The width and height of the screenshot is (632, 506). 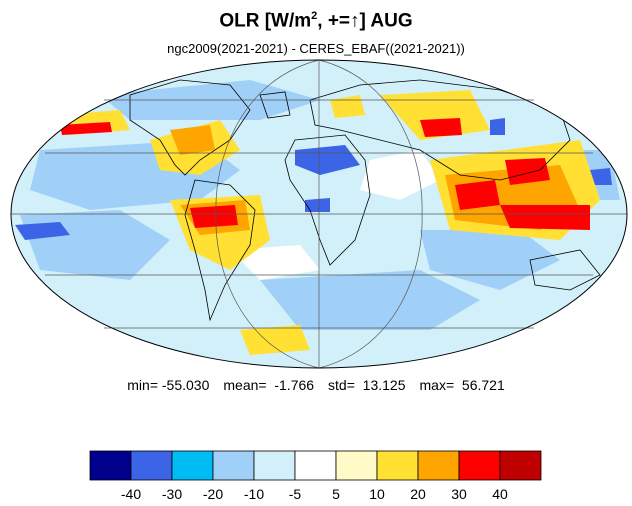 What do you see at coordinates (477, 195) in the screenshot?
I see `field-patch-red-bengal` at bounding box center [477, 195].